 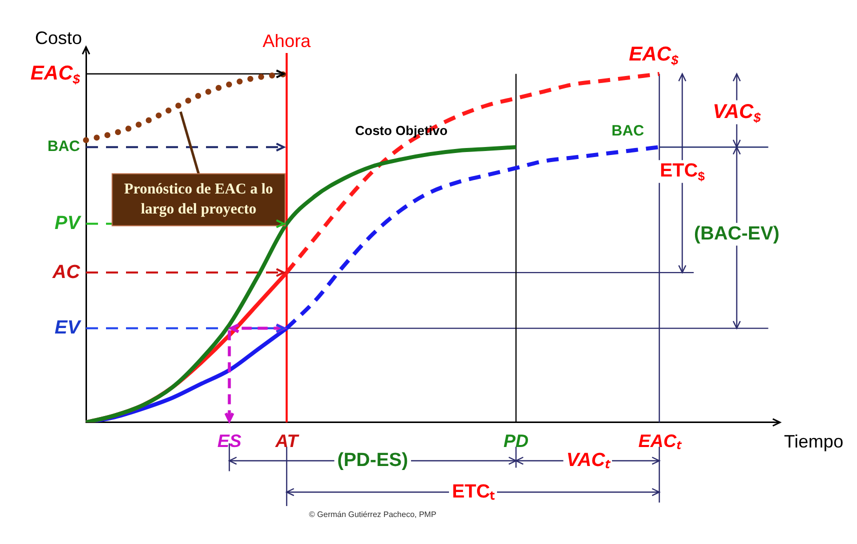 What do you see at coordinates (516, 441) in the screenshot?
I see `x-tick-label: PD` at bounding box center [516, 441].